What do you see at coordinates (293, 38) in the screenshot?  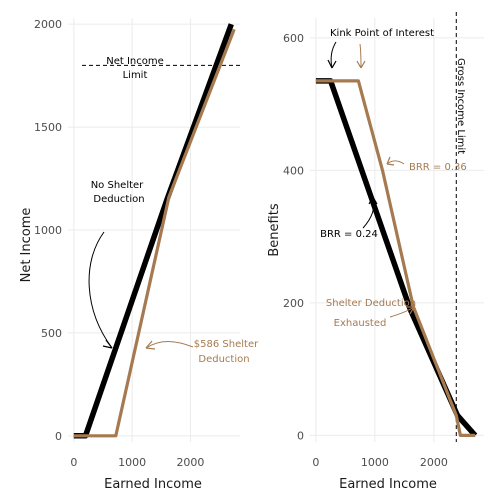 I see `y-tick-label: 600` at bounding box center [293, 38].